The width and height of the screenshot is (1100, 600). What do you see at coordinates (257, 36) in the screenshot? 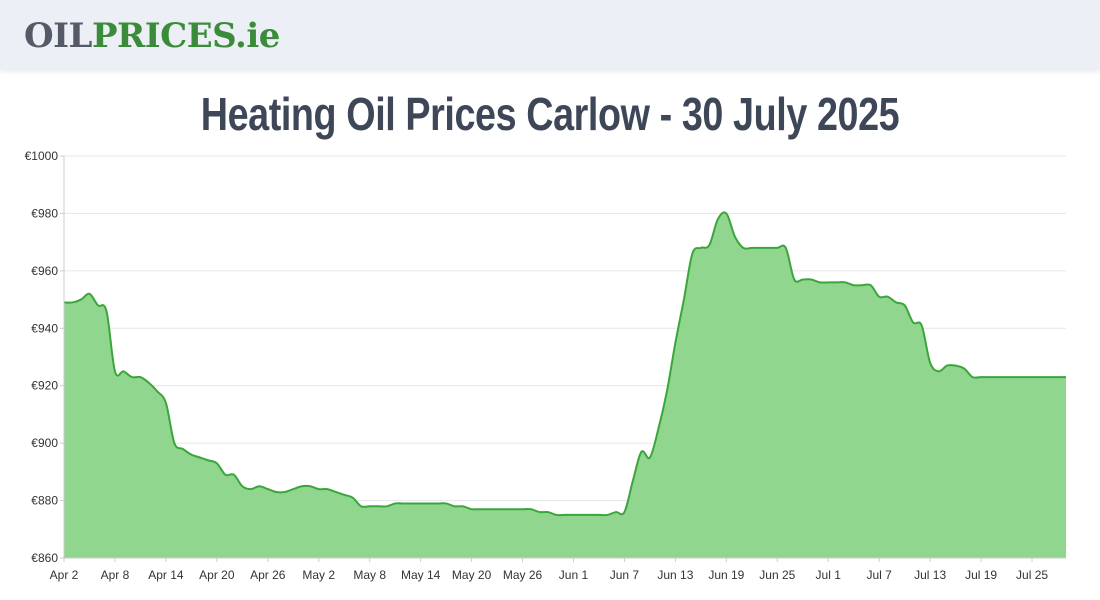
I see `logo-tld-text: .ie` at bounding box center [257, 36].